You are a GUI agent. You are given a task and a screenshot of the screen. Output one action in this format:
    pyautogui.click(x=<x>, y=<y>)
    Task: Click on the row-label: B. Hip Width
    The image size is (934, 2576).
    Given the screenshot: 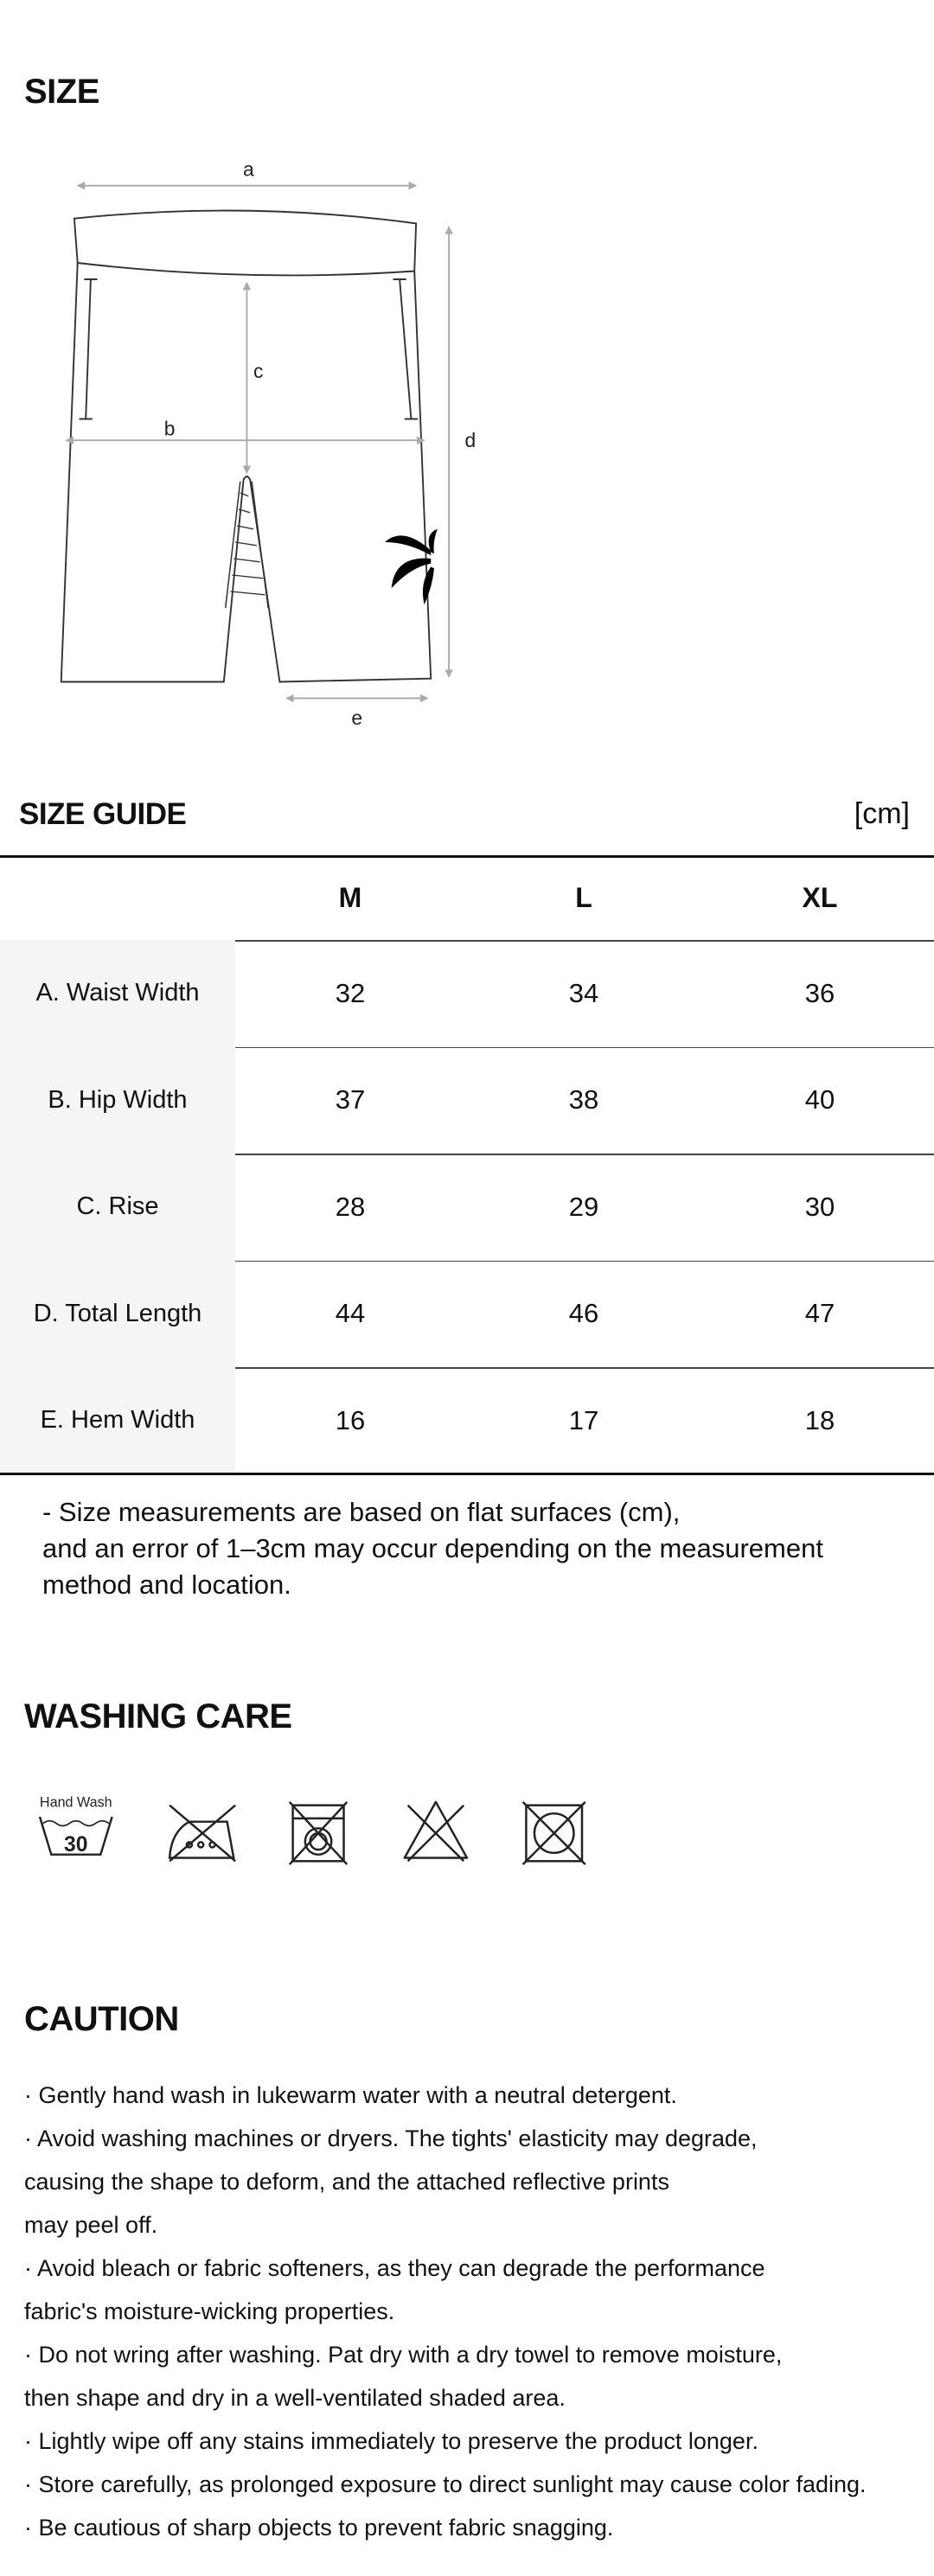 What is the action you would take?
    pyautogui.click(x=118, y=1100)
    